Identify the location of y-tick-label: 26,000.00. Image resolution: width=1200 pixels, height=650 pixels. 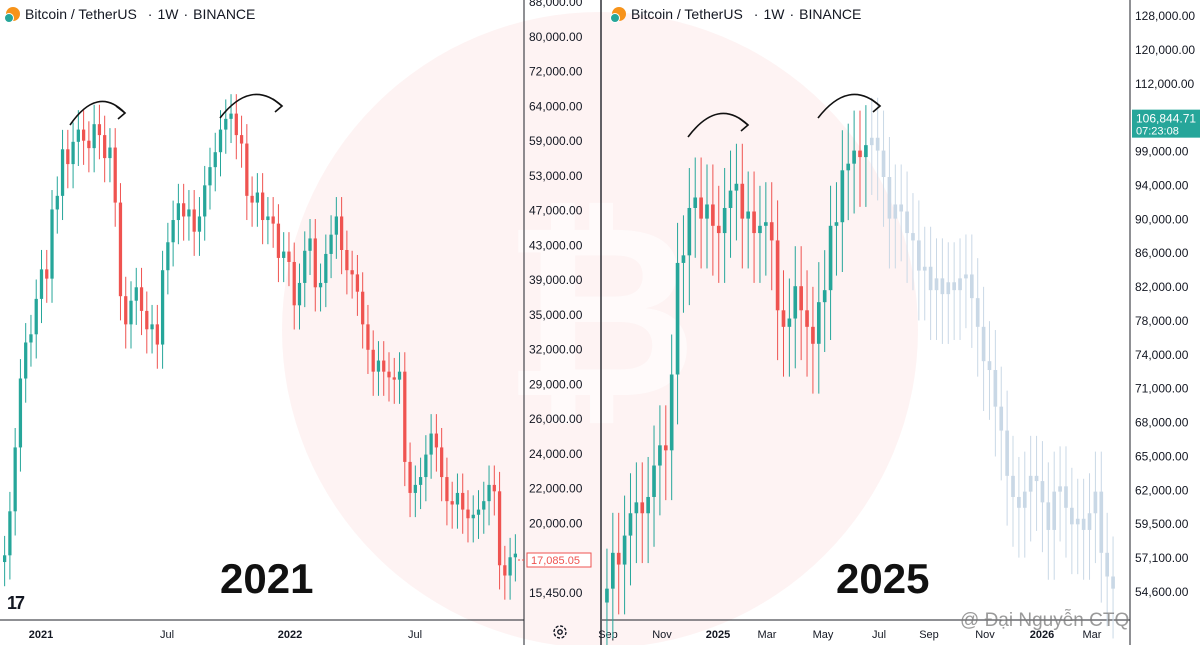
(556, 419).